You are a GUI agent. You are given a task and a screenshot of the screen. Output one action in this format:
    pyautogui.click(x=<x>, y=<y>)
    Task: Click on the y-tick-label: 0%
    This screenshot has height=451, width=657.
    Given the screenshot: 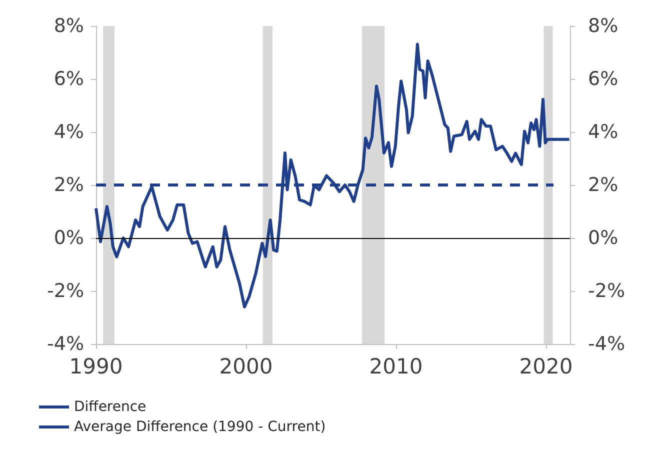 What is the action you would take?
    pyautogui.click(x=69, y=238)
    